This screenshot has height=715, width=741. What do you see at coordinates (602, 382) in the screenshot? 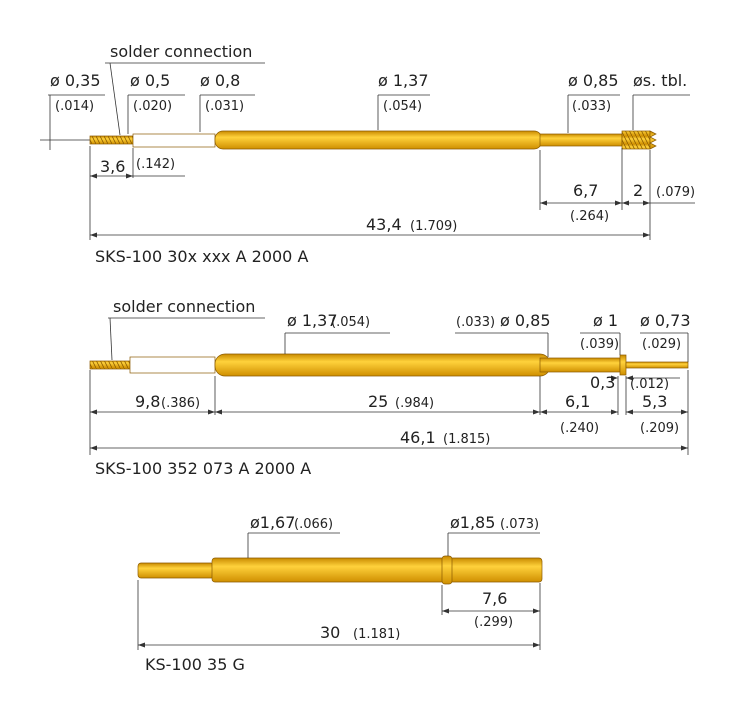
I see `dimension-label: 0,3` at bounding box center [602, 382].